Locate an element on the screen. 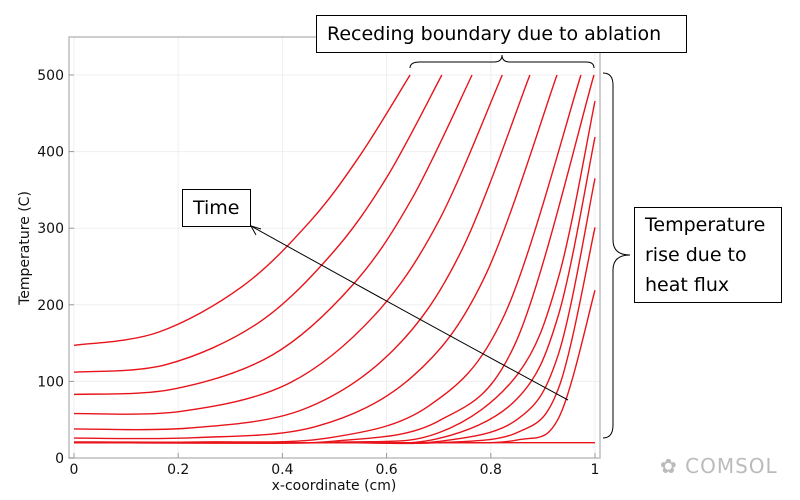 This screenshot has width=800, height=500. x-tick-label: 0.6 is located at coordinates (386, 470).